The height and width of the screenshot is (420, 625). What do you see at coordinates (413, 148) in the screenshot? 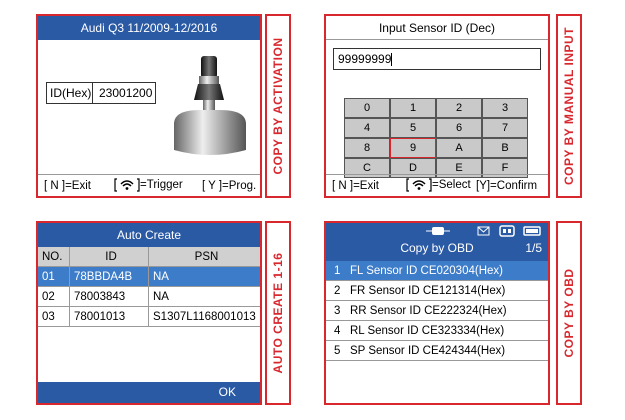
I see `keypad-key: 9` at bounding box center [413, 148].